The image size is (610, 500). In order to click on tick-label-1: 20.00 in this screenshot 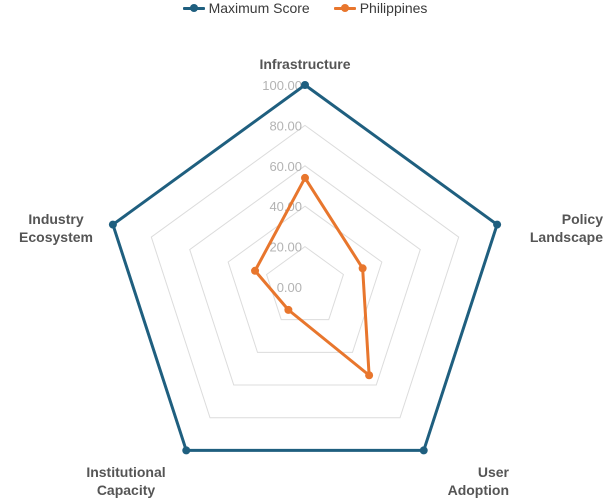, I will do `click(285, 247)`.